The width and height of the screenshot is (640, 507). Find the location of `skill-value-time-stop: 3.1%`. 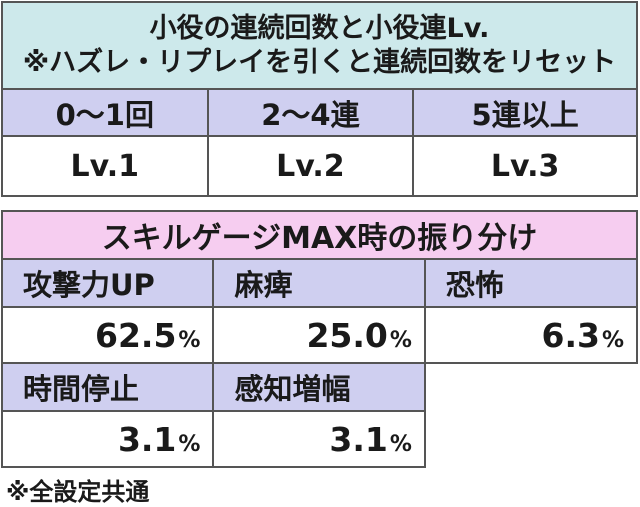

skill-value-time-stop: 3.1% is located at coordinates (107, 439).